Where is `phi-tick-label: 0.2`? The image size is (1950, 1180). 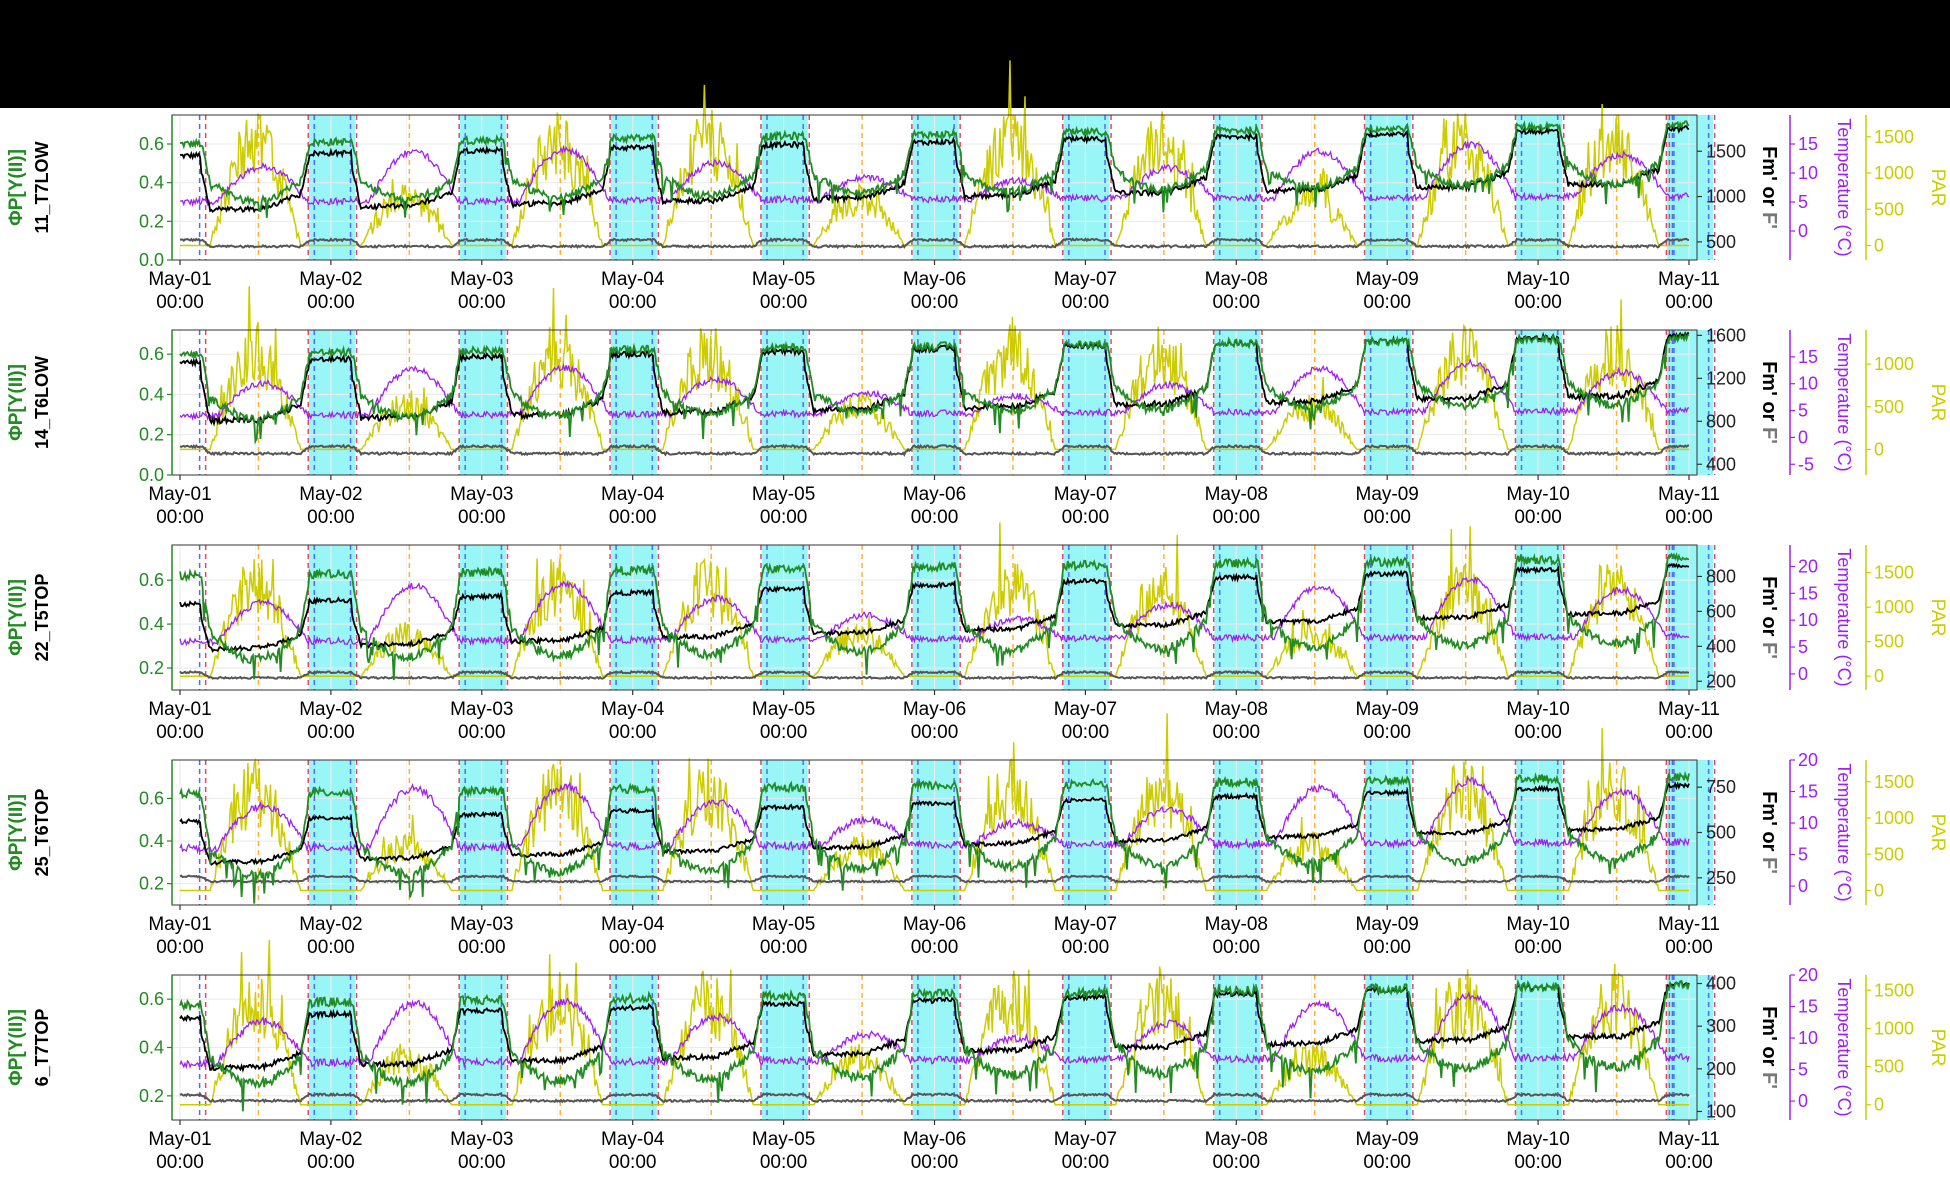
phi-tick-label: 0.2 is located at coordinates (151, 884).